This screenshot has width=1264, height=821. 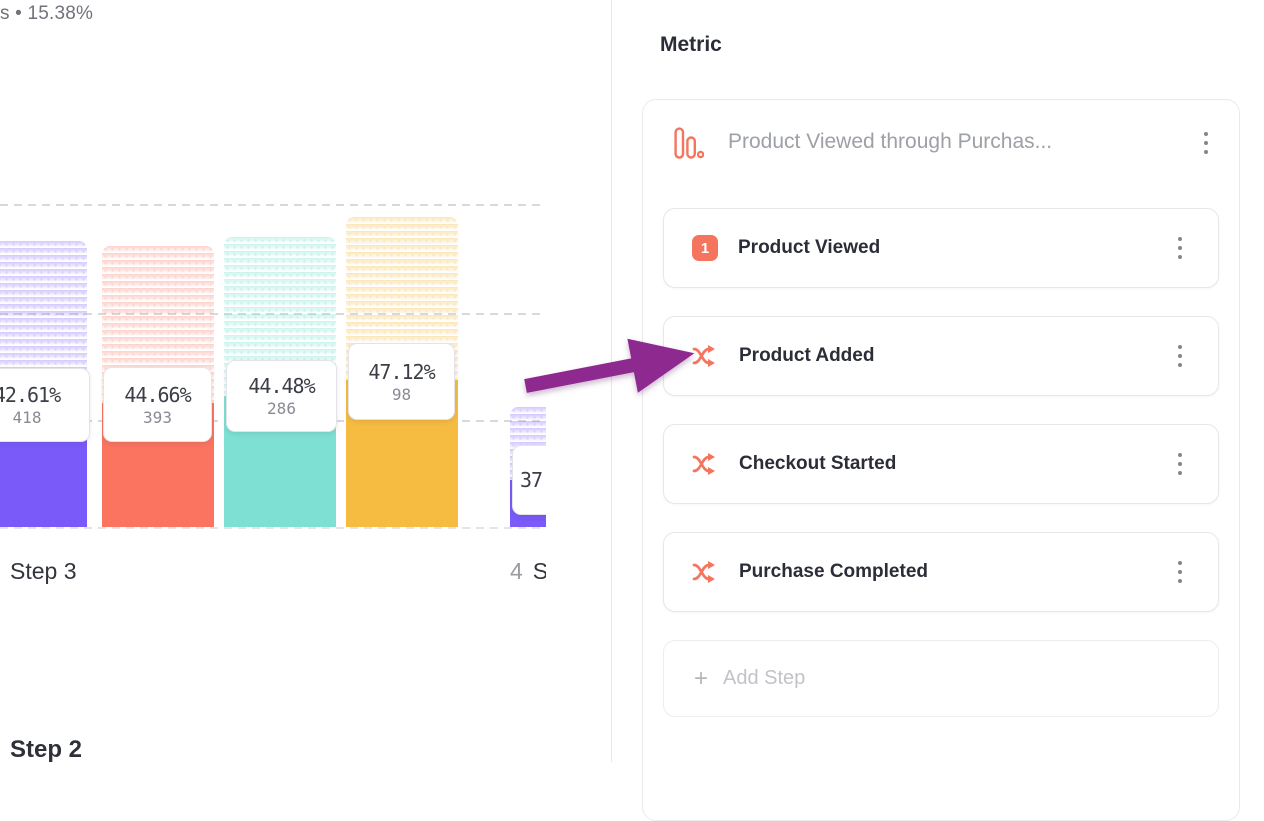 I want to click on step-row-product-viewed: 1 Product Viewed, so click(x=941, y=248).